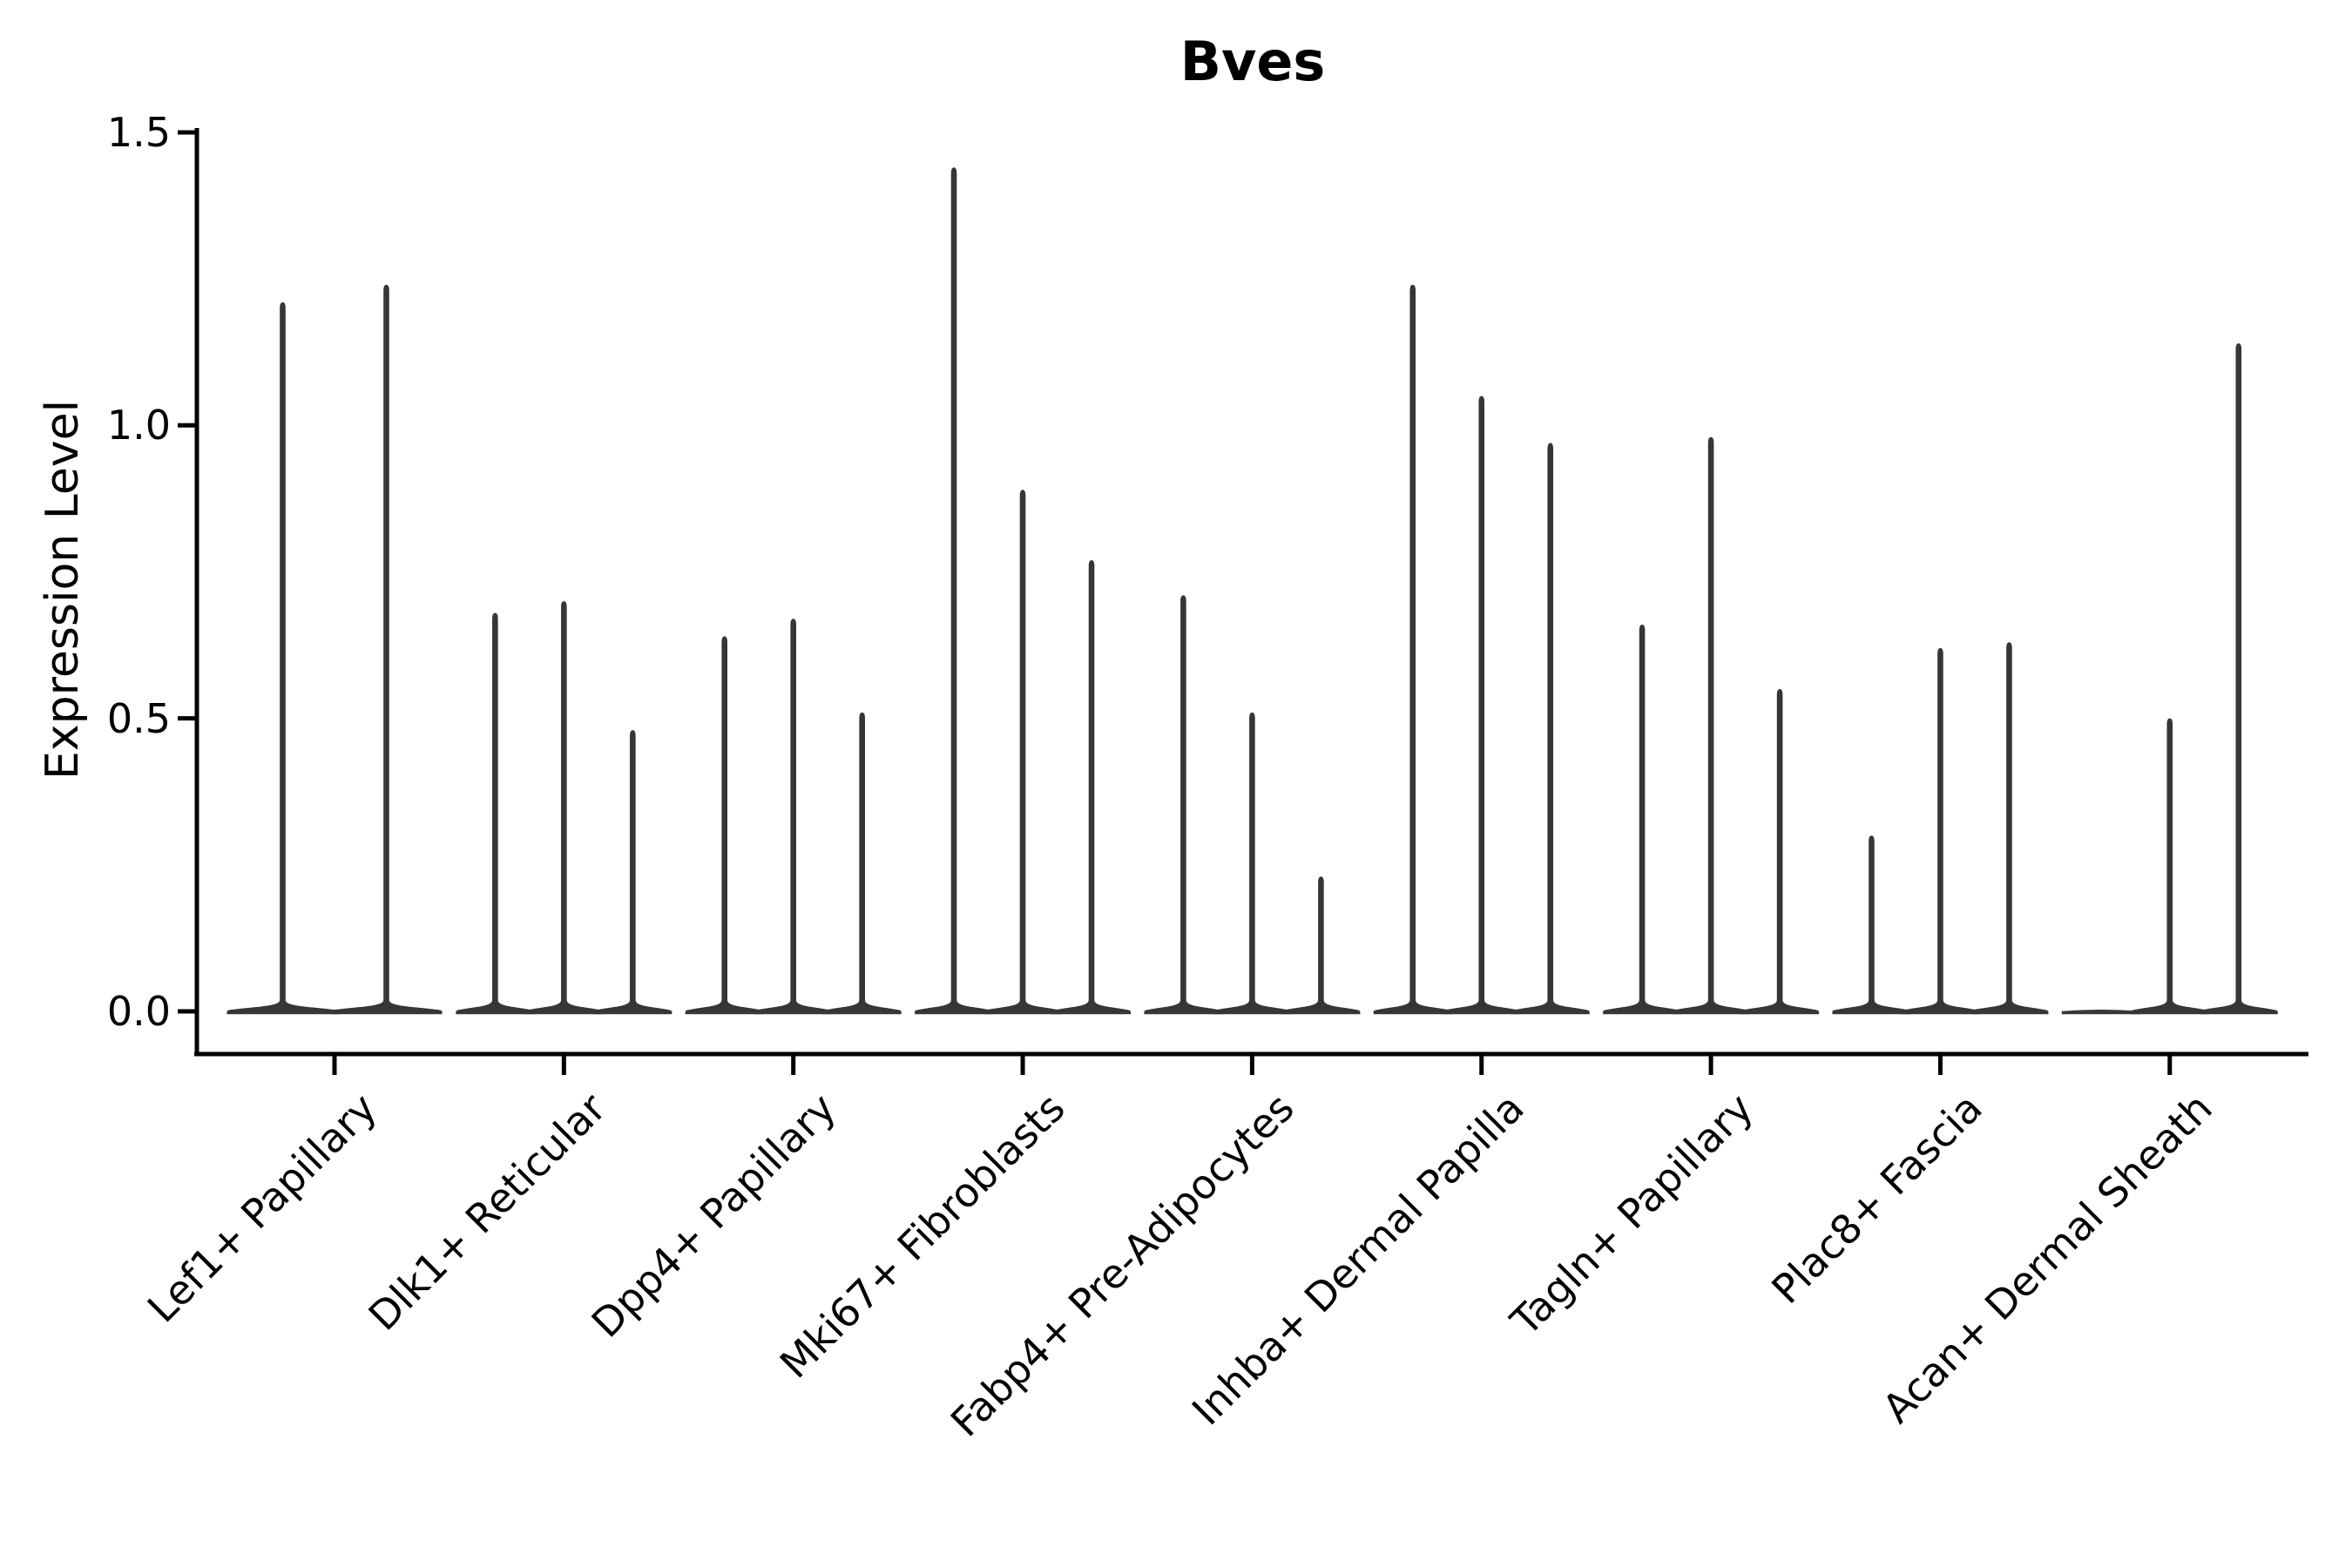  I want to click on violin-dlk1+-reticular-3, so click(633, 872).